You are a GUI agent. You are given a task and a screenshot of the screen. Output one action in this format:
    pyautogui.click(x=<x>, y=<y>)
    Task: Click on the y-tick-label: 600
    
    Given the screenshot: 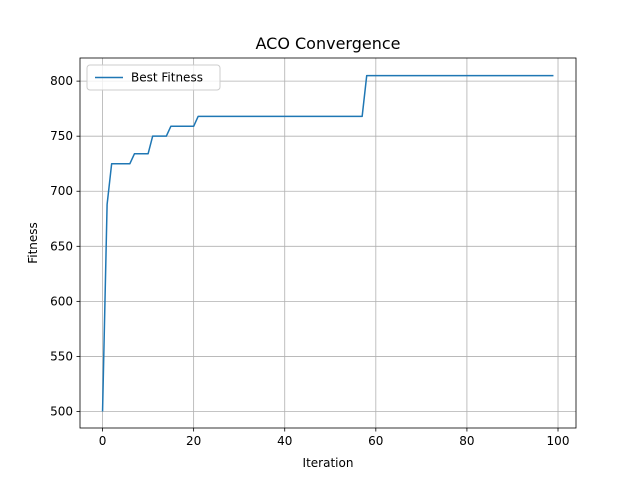 What is the action you would take?
    pyautogui.click(x=61, y=301)
    